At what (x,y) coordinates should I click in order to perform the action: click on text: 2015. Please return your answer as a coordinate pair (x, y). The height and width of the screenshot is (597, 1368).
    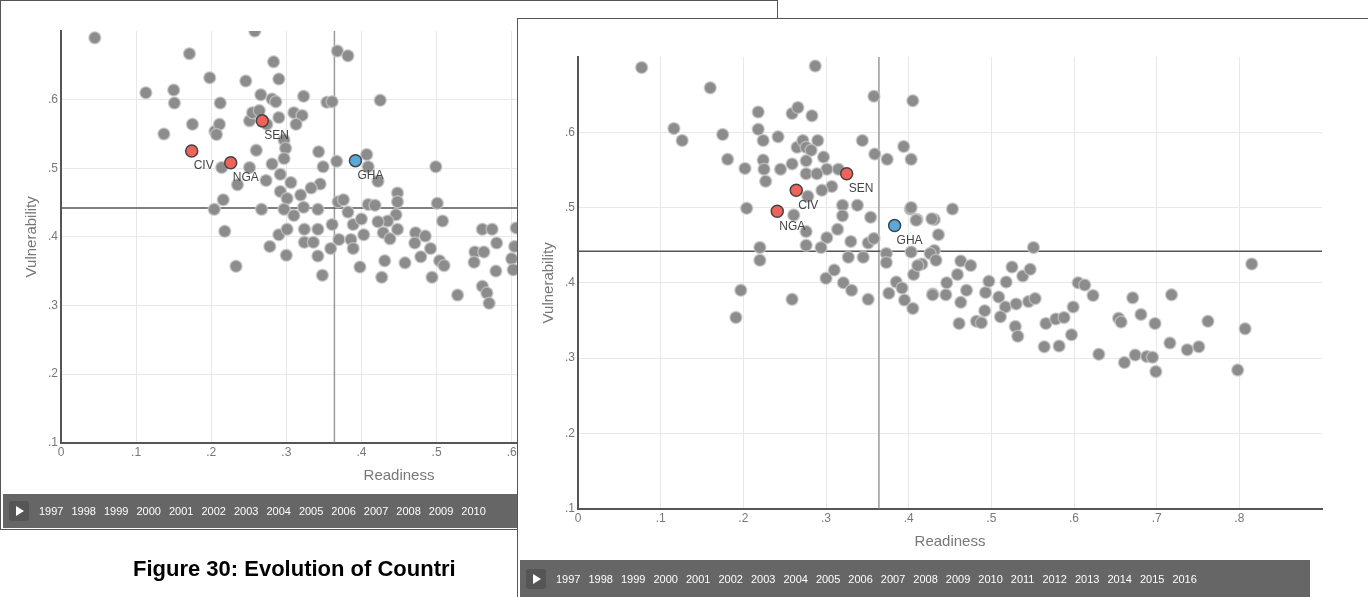
    Looking at the image, I should click on (1152, 578).